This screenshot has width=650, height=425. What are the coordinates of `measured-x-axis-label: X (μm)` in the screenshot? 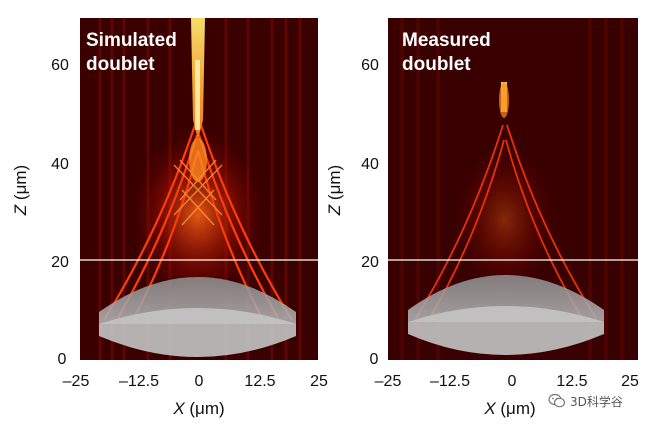 It's located at (509, 408).